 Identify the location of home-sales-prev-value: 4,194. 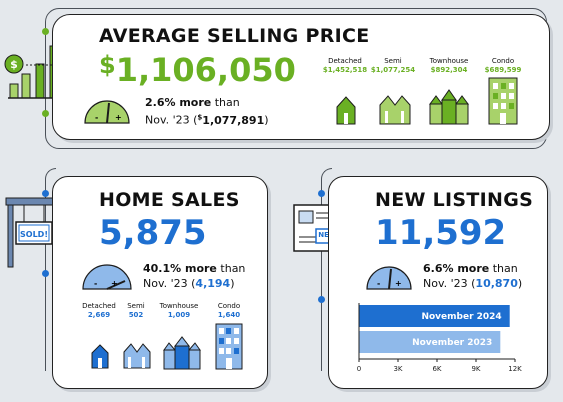
(213, 283).